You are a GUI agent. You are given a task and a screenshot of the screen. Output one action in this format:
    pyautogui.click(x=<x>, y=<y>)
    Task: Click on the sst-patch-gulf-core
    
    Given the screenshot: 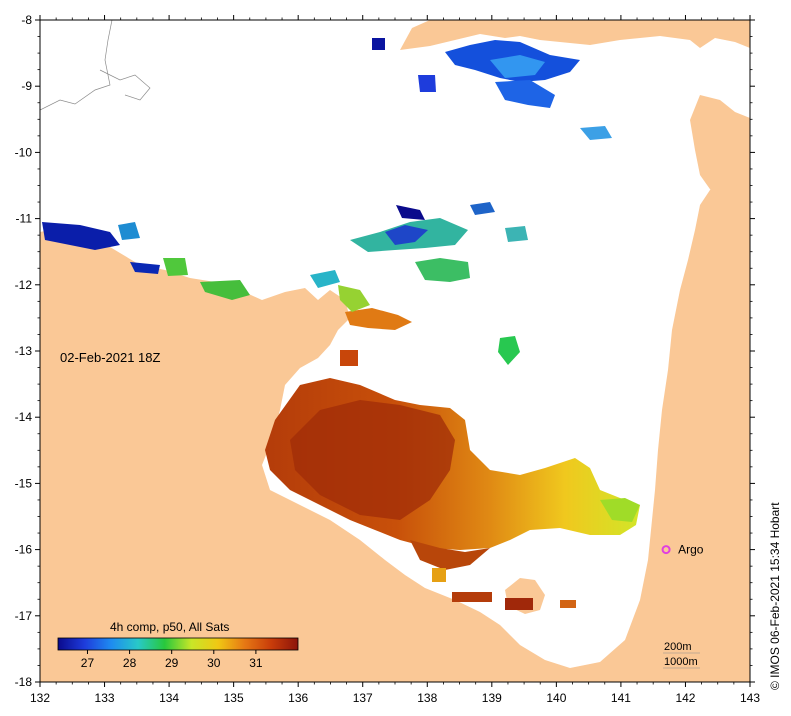 What is the action you would take?
    pyautogui.click(x=372, y=460)
    